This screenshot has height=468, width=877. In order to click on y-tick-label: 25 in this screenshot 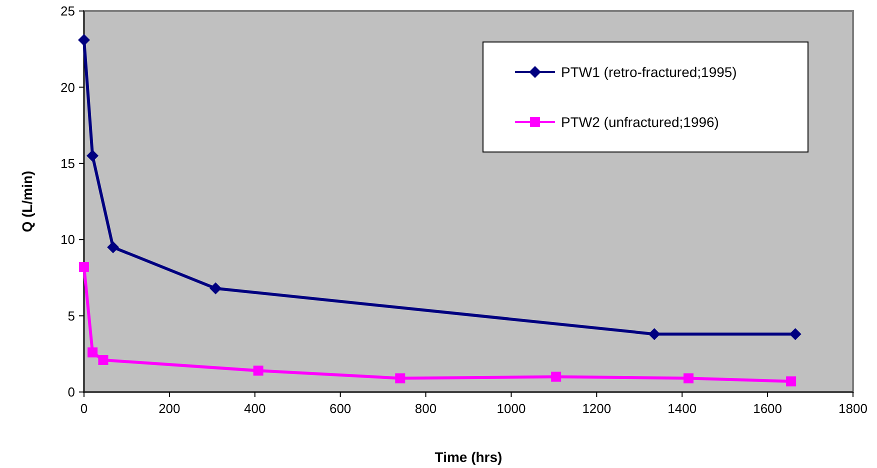, I will do `click(67, 11)`.